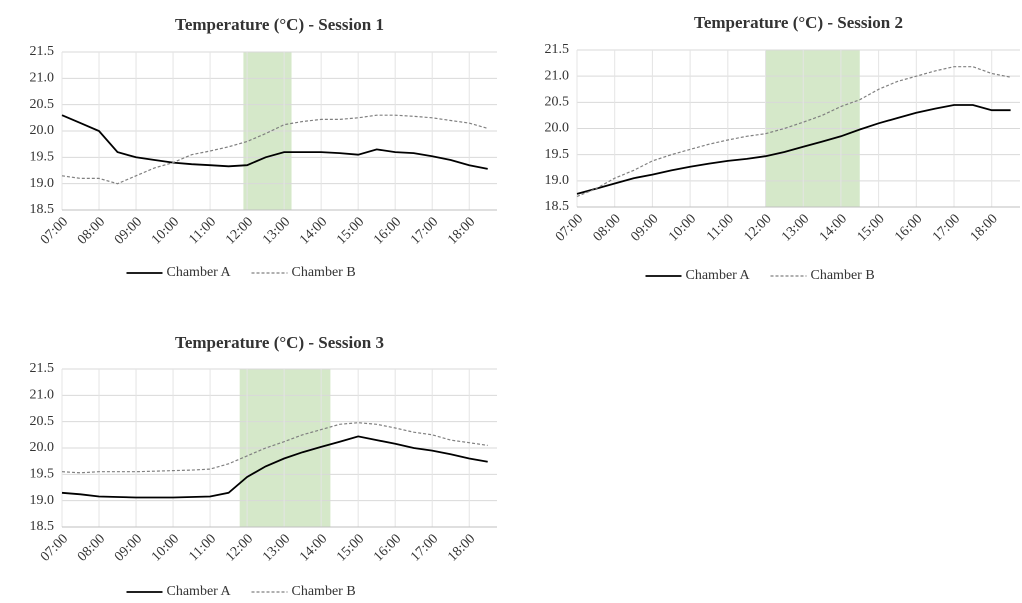 Image resolution: width=1022 pixels, height=603 pixels. I want to click on chart-title: Temperature (°C) - Session 3, so click(279, 342).